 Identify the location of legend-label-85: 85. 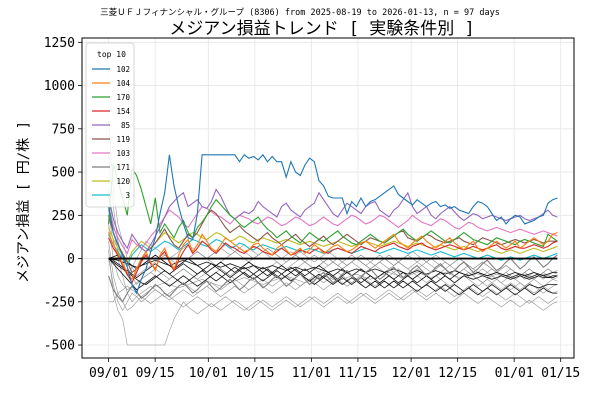
(125, 125).